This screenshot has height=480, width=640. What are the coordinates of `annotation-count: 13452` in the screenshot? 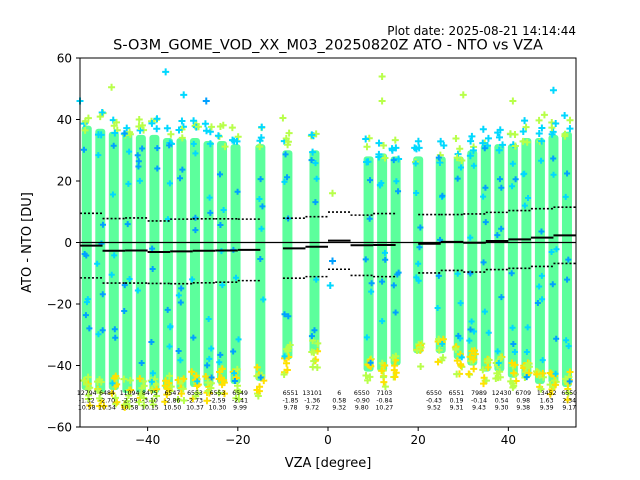 It's located at (547, 393).